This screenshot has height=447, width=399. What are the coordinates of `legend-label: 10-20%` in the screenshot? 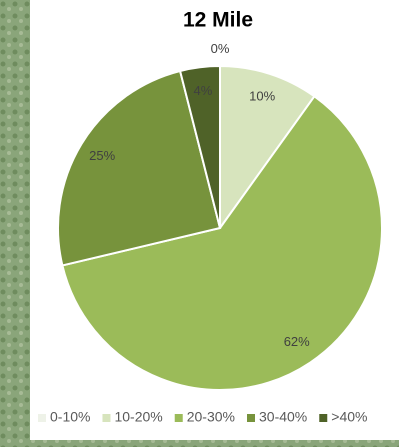 It's located at (138, 417).